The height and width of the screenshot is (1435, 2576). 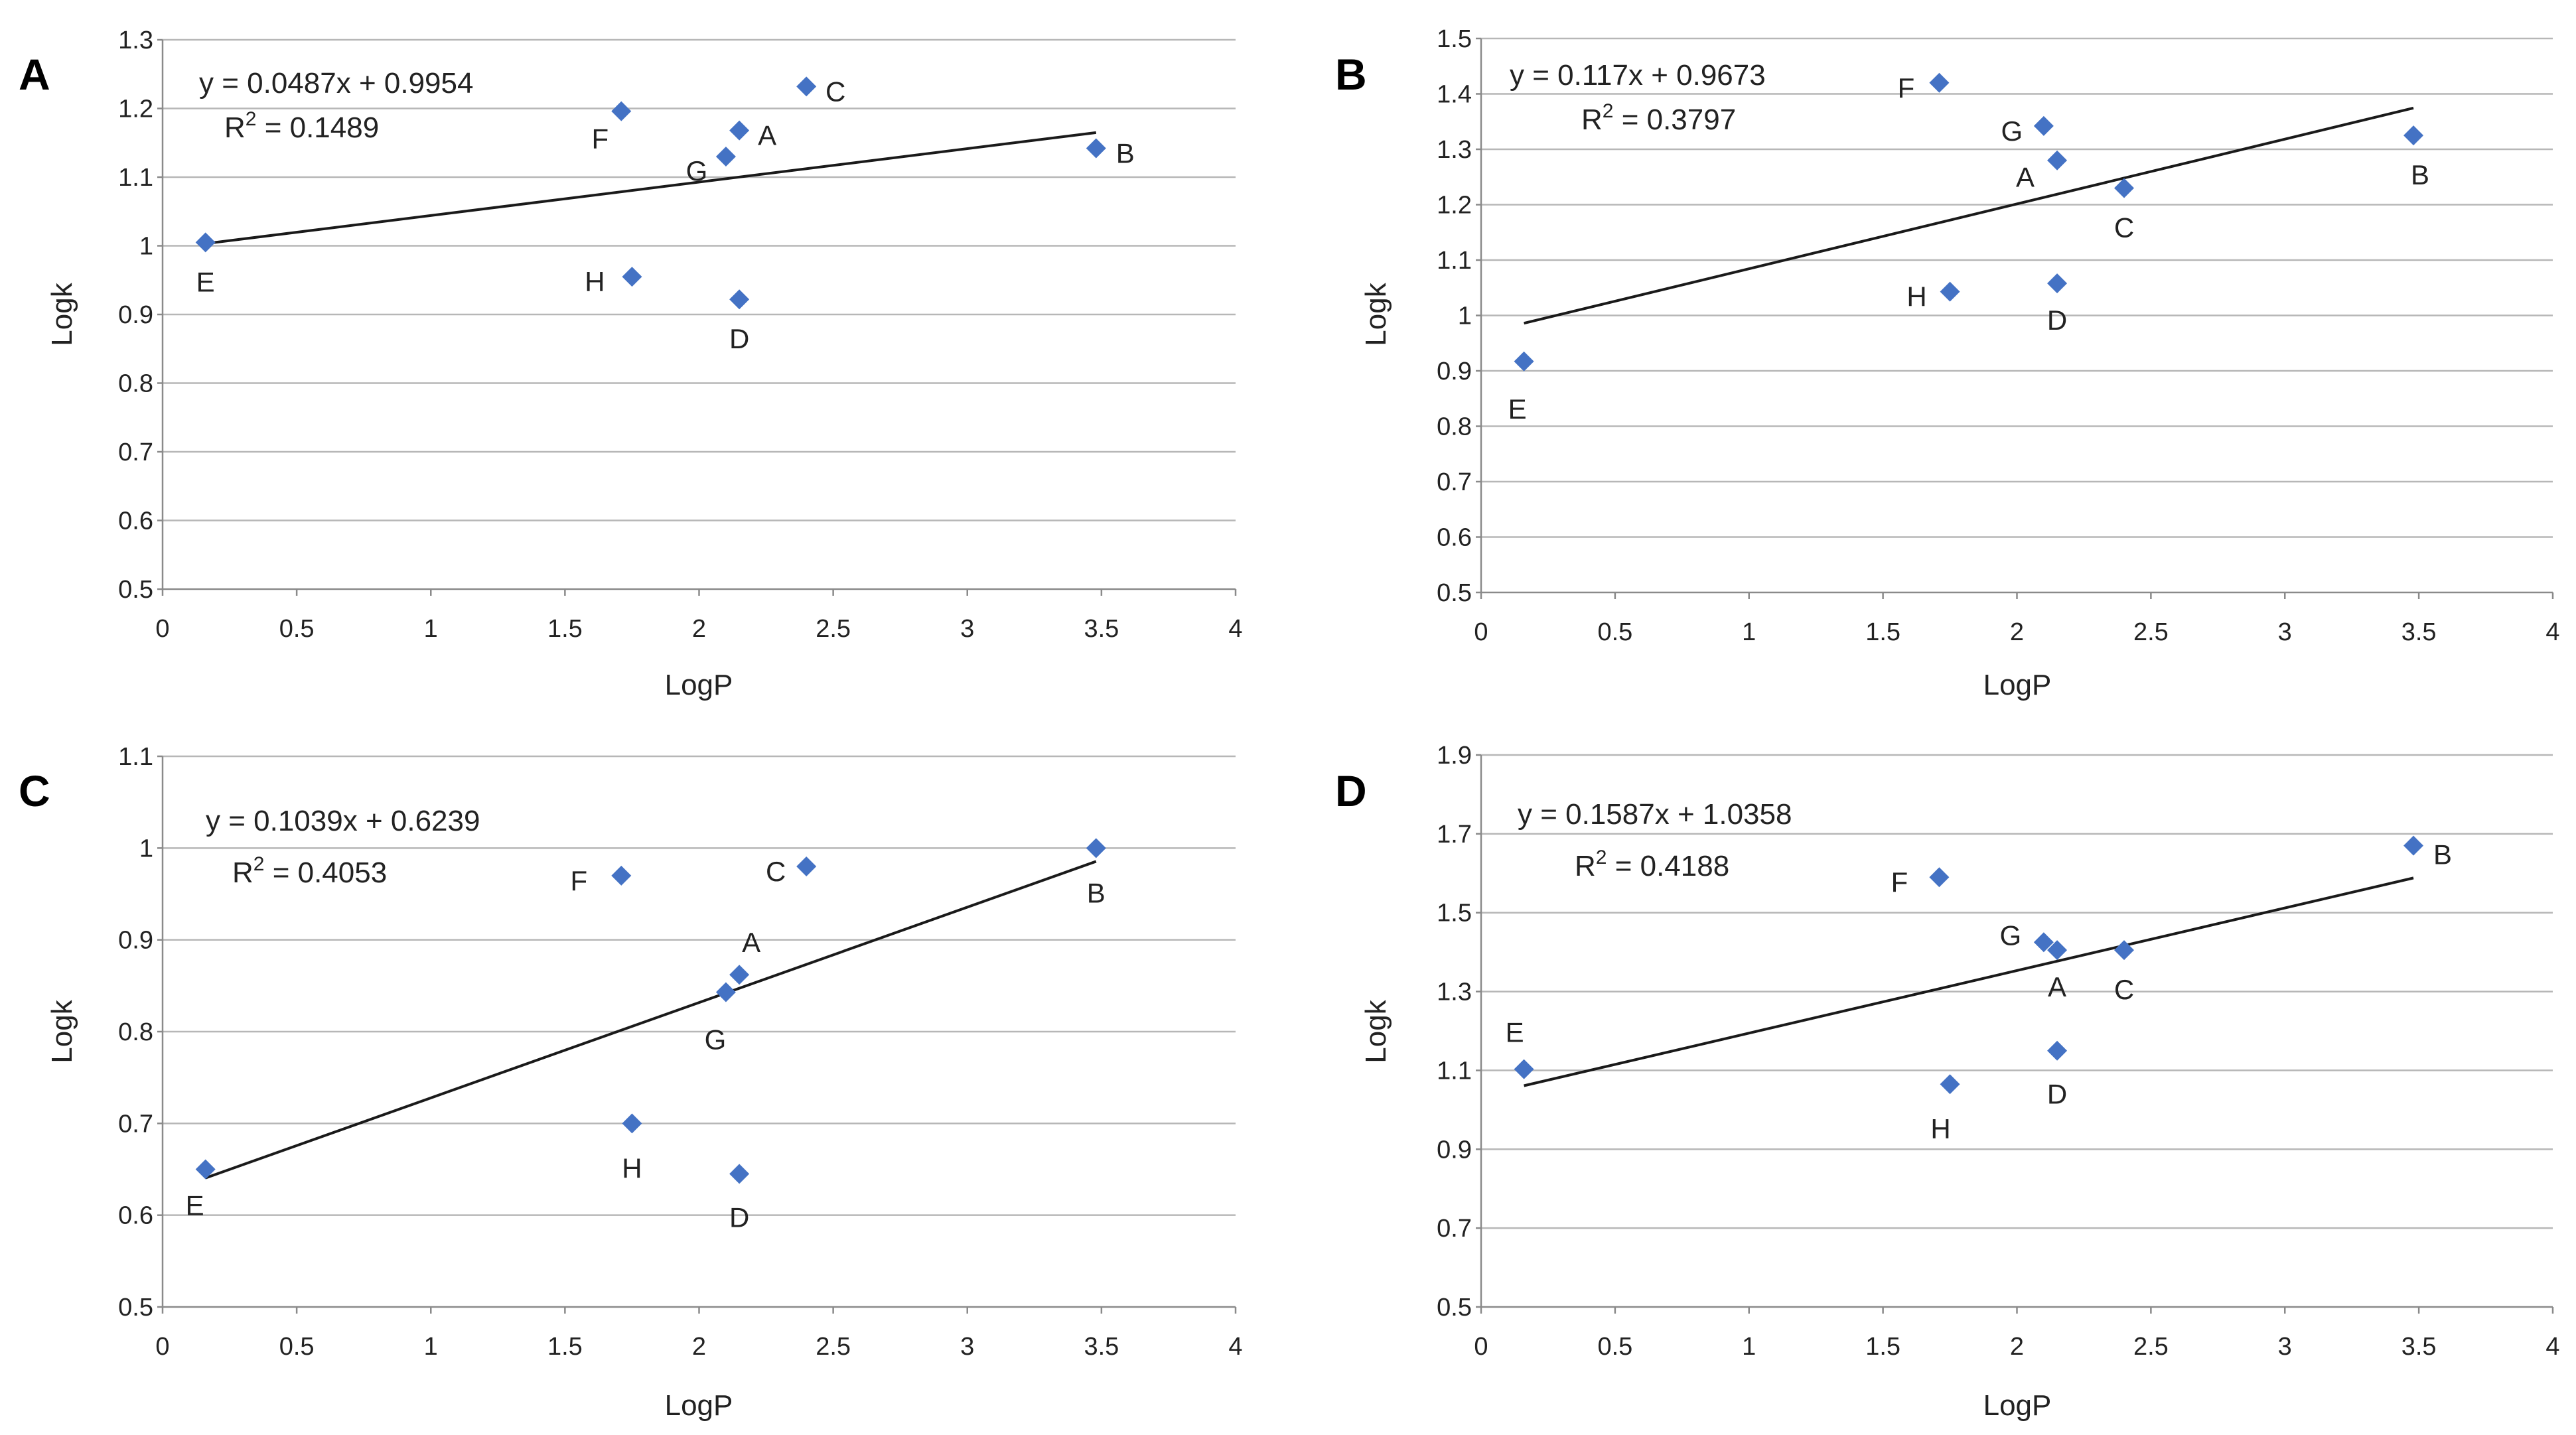 I want to click on r-squared-value: = 0.4188, so click(x=1668, y=866).